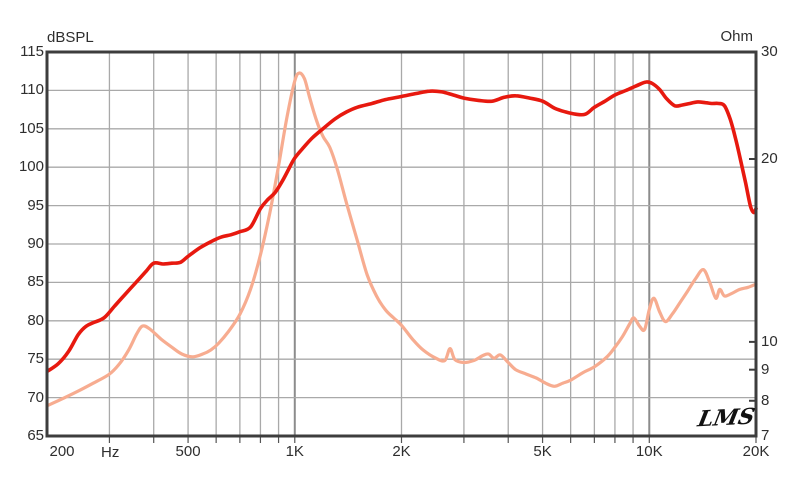  Describe the element at coordinates (542, 451) in the screenshot. I see `x-axis-tick-label: 5K` at that location.